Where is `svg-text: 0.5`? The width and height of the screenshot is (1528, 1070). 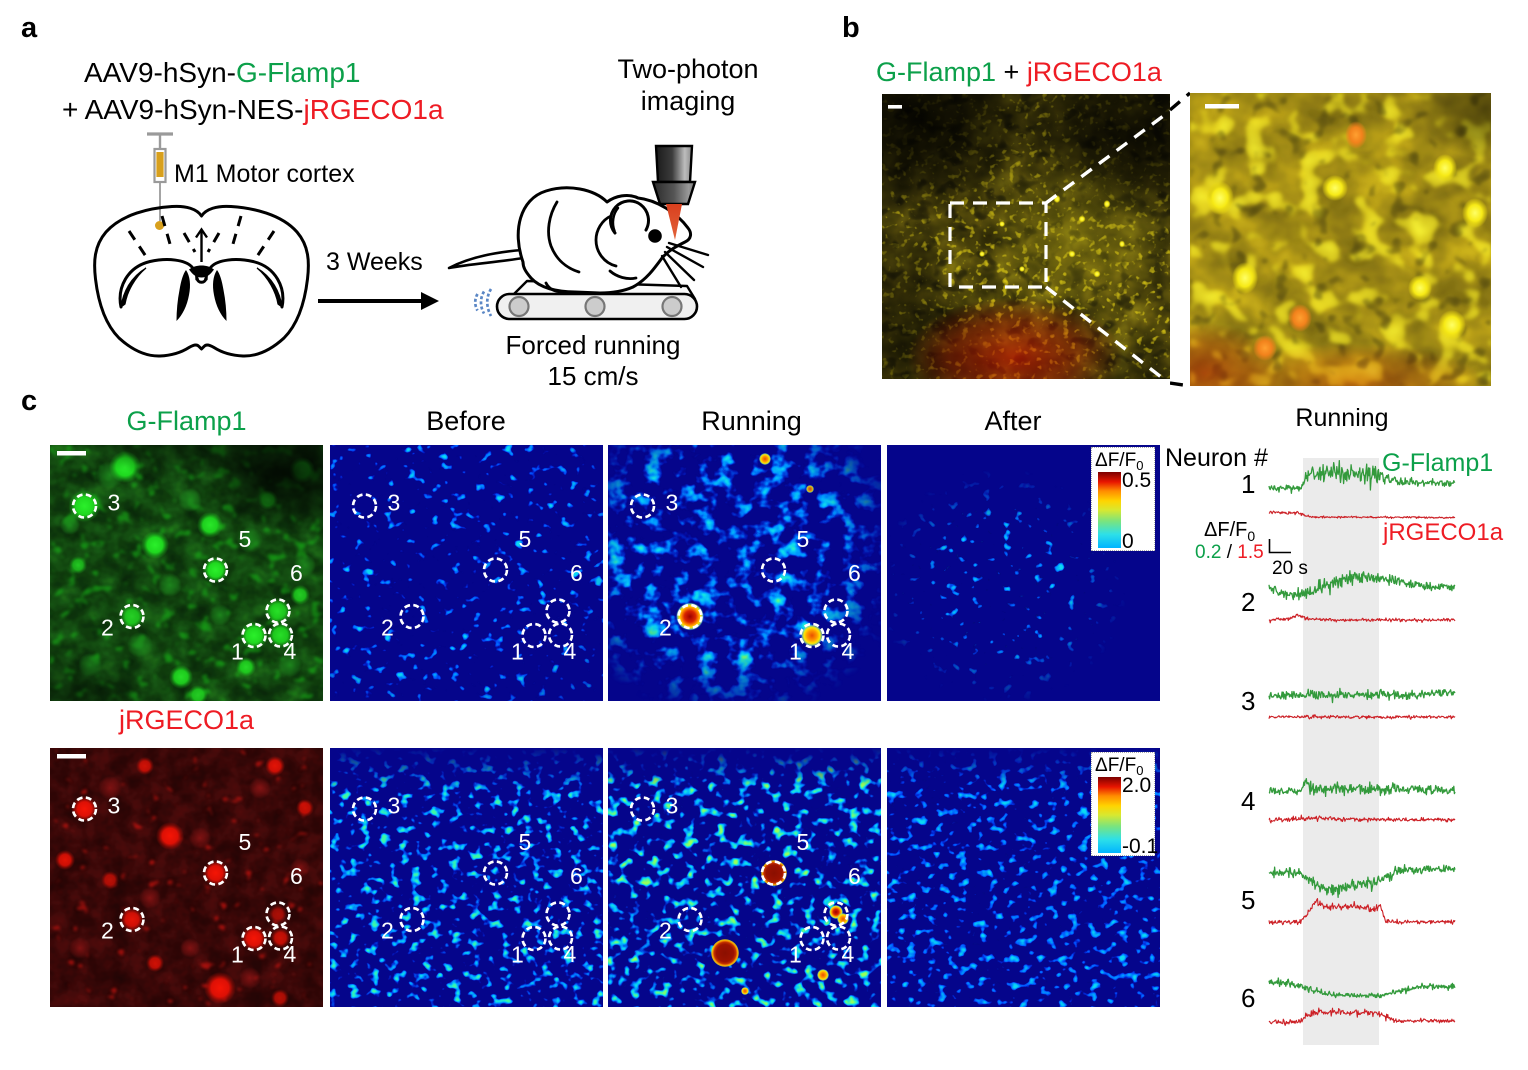 svg-text: 0.5 is located at coordinates (1136, 480).